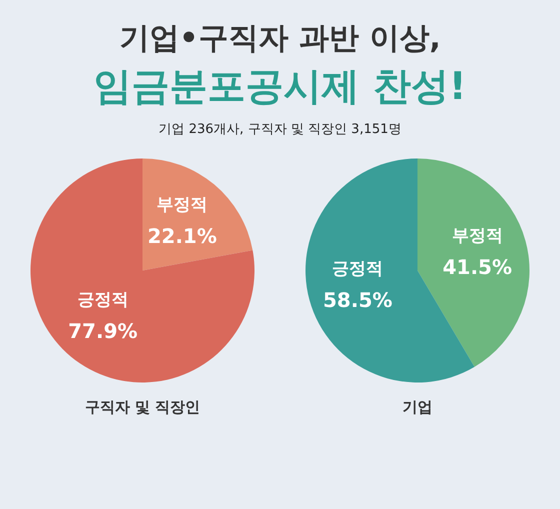 This screenshot has width=560, height=509. Describe the element at coordinates (280, 86) in the screenshot. I see `chart-subtitle: 임금분포공시제 찬성!` at that location.